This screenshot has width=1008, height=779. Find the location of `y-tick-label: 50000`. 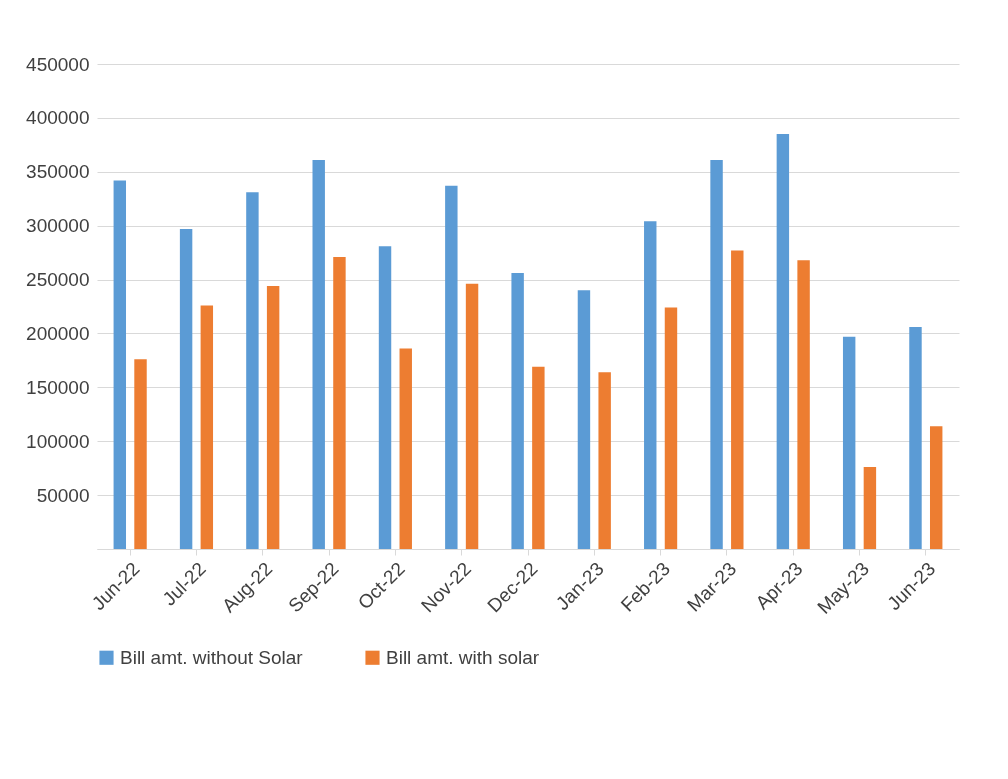

y-tick-label: 50000 is located at coordinates (63, 495).